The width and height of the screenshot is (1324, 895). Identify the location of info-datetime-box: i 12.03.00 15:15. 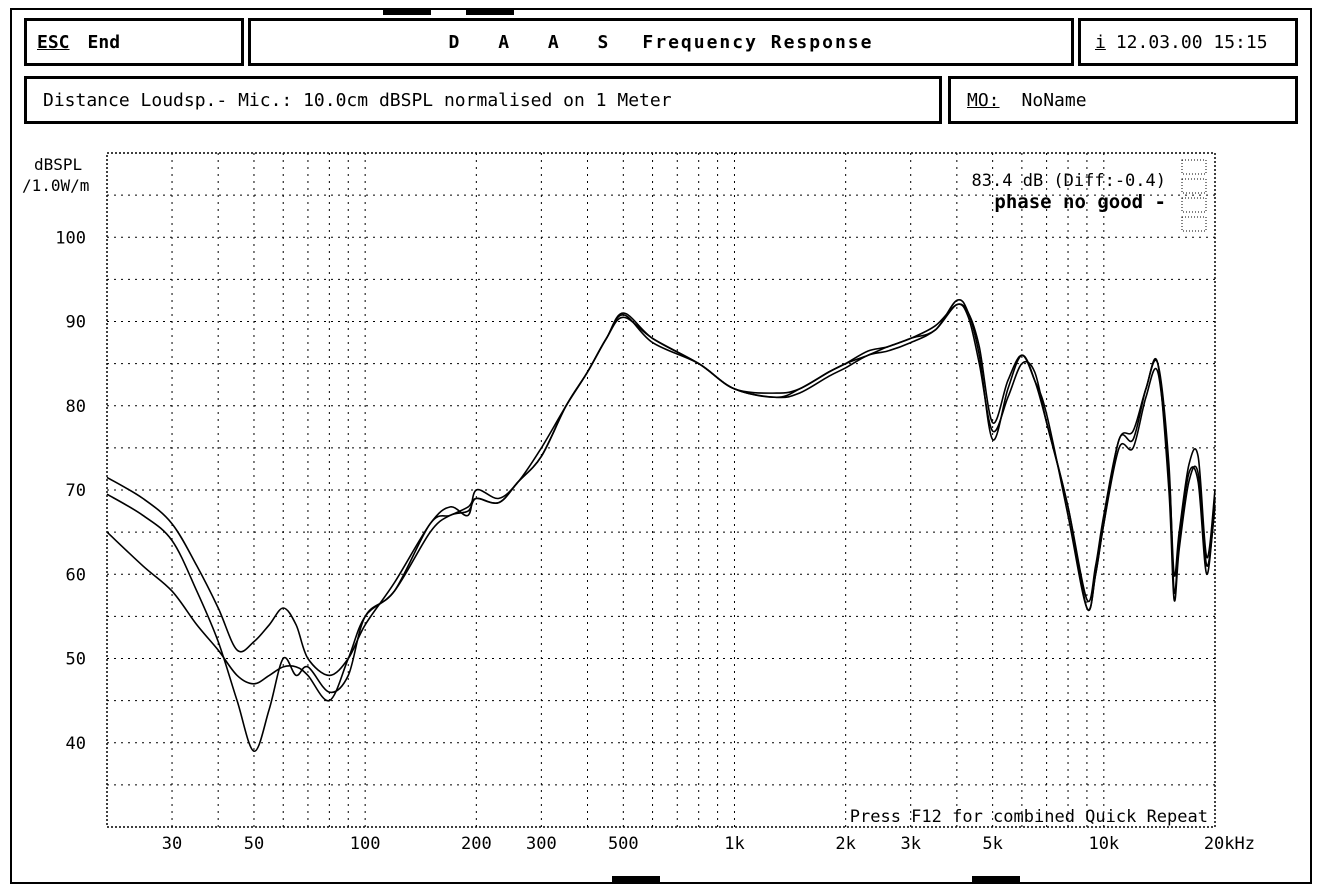
(1188, 42).